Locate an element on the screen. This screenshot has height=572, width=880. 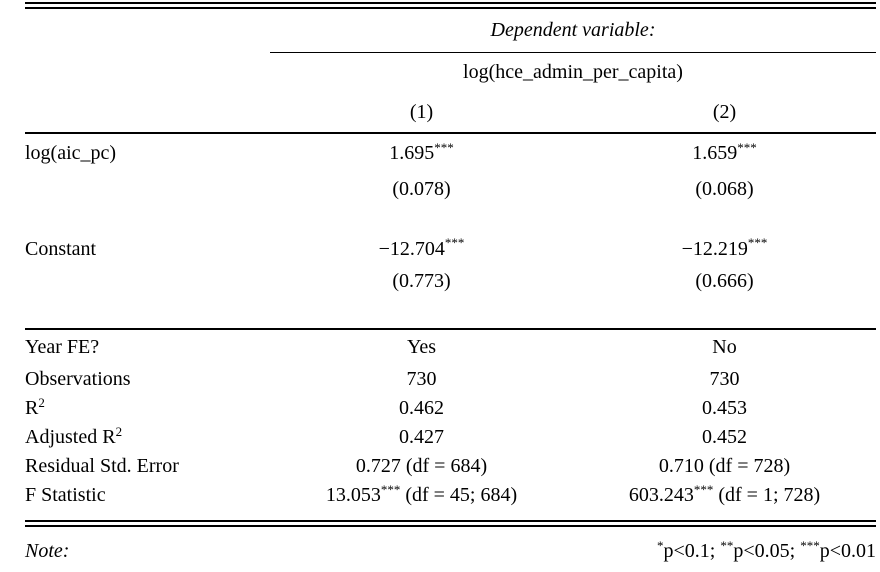
significance-threshold: p<0.01 is located at coordinates (847, 551).